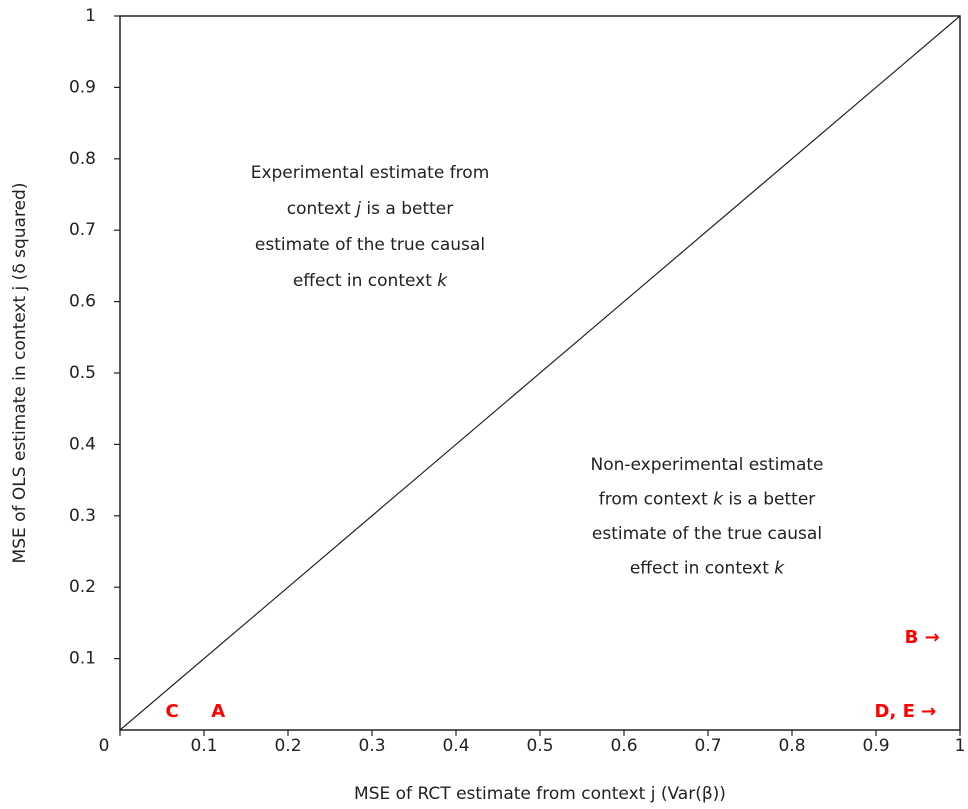 The height and width of the screenshot is (809, 968). What do you see at coordinates (82, 659) in the screenshot?
I see `y-tick-label: 0.1` at bounding box center [82, 659].